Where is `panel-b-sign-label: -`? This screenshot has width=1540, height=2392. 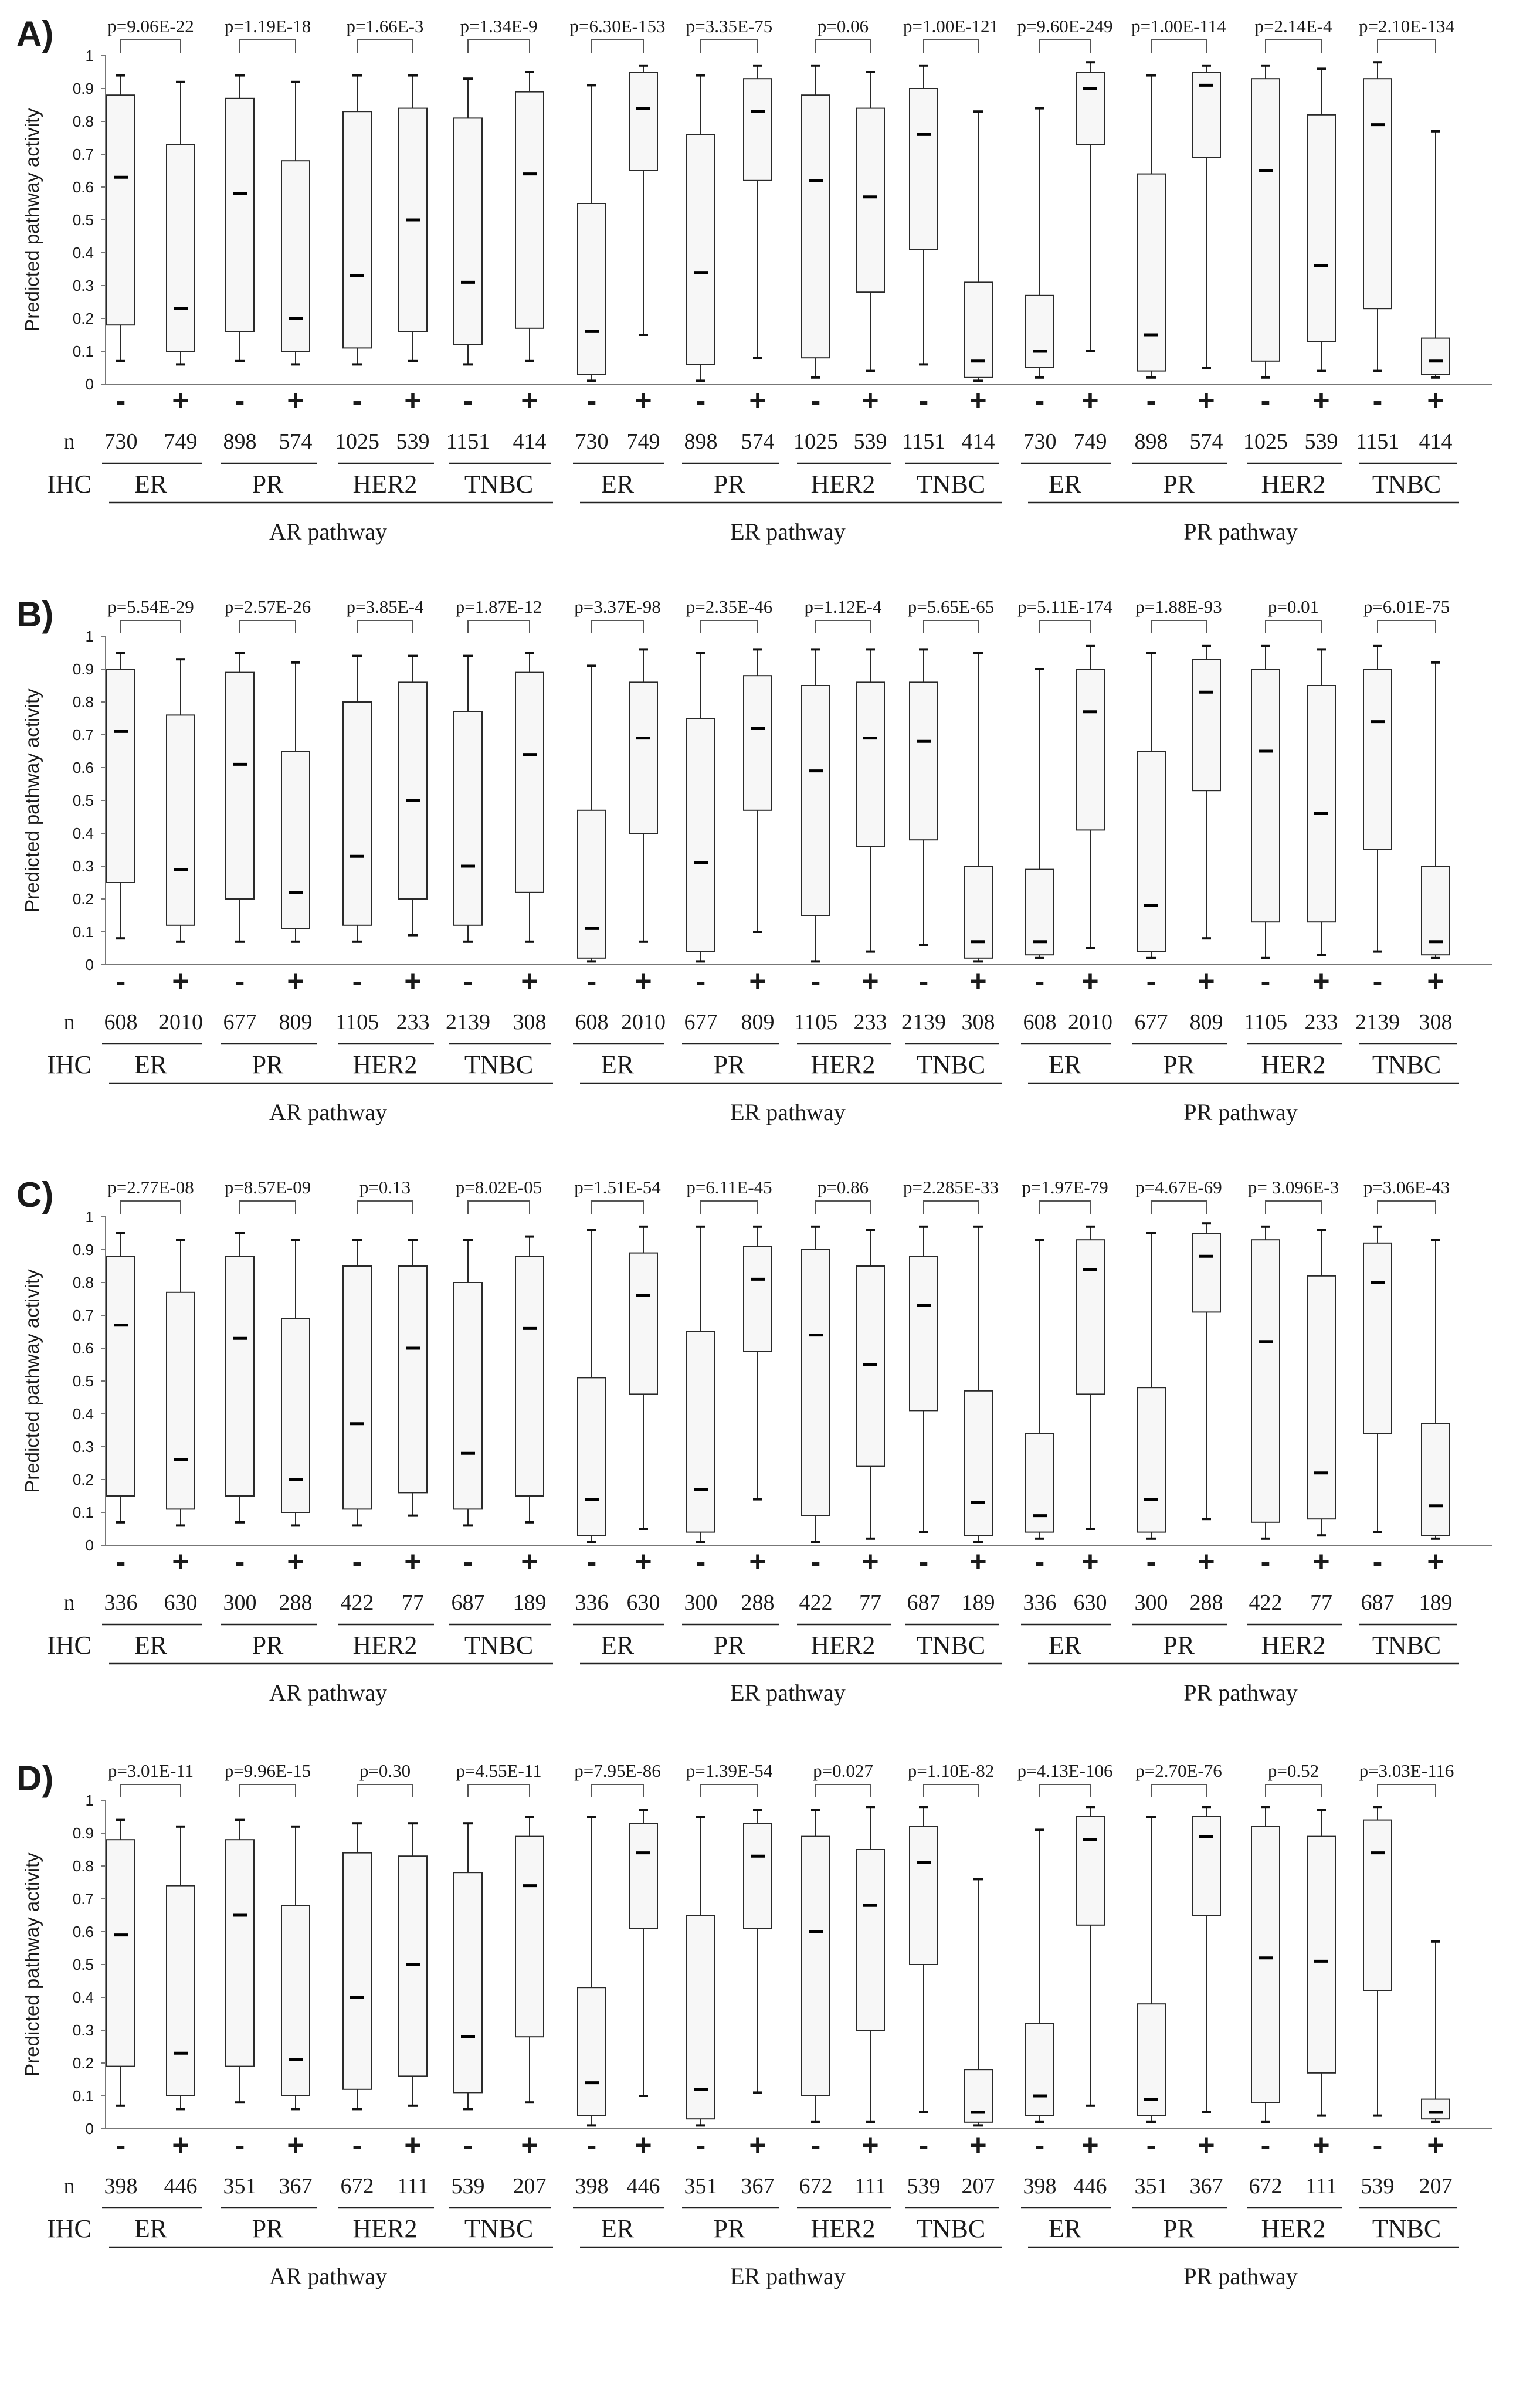
panel-b-sign-label: - is located at coordinates (1378, 981).